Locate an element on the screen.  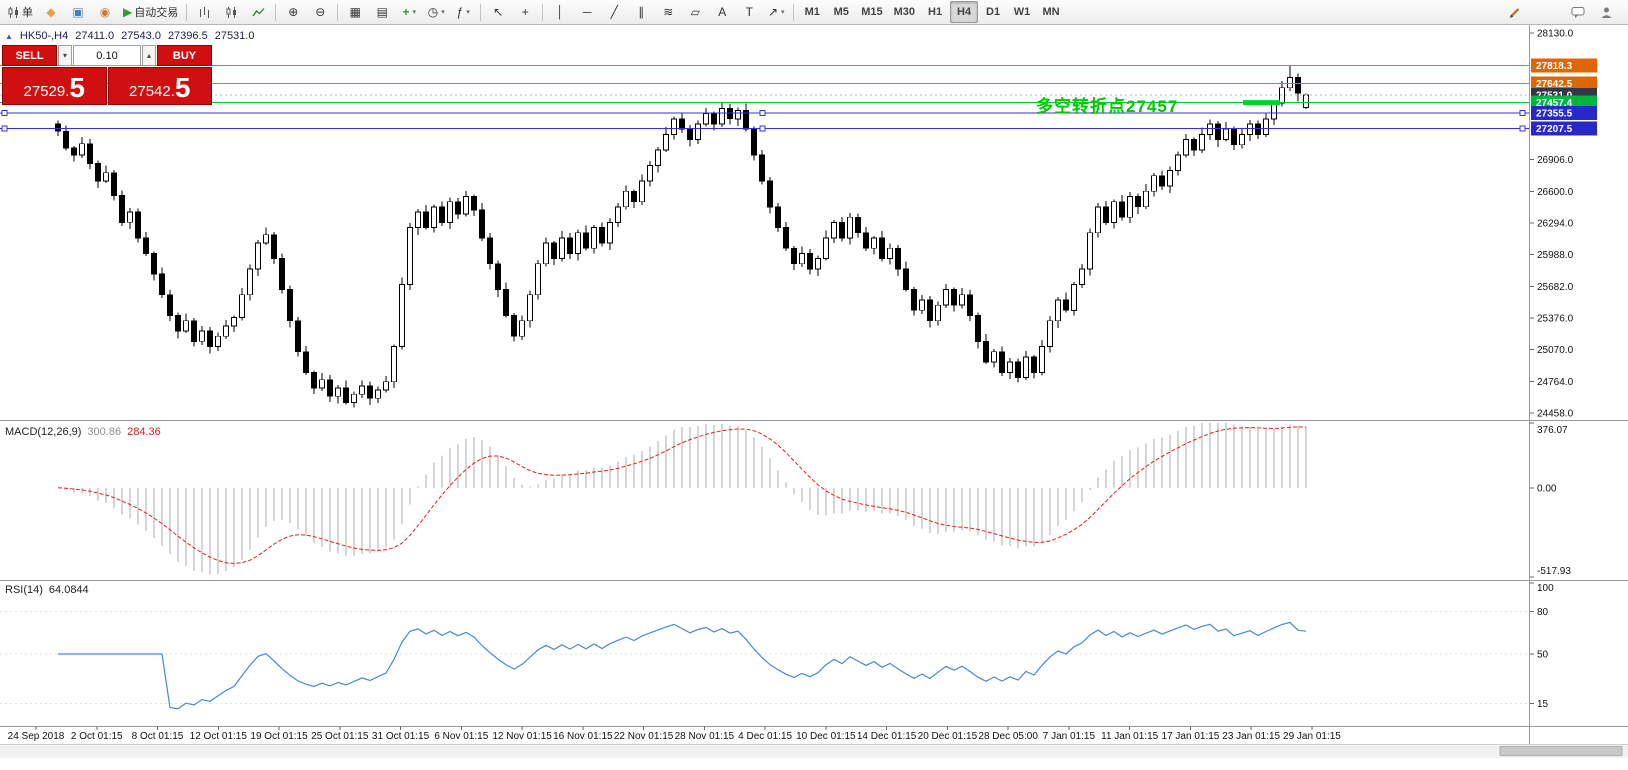
line-chart-button is located at coordinates (258, 12).